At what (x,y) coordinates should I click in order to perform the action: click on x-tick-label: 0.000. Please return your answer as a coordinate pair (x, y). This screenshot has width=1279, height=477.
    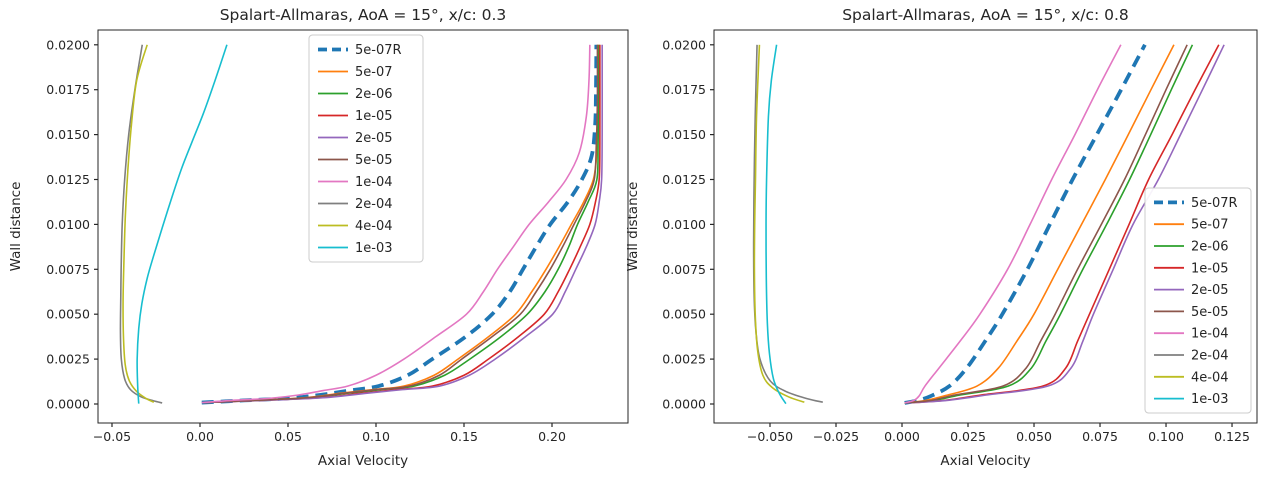
    Looking at the image, I should click on (902, 436).